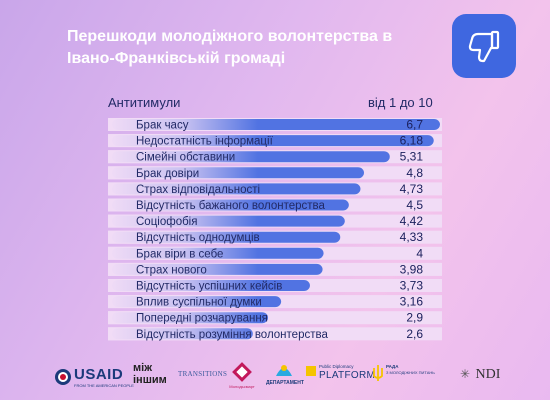 The height and width of the screenshot is (400, 550). What do you see at coordinates (230, 36) in the screenshot?
I see `title-line-1: Перешкоди молодіжного волонтерства в` at bounding box center [230, 36].